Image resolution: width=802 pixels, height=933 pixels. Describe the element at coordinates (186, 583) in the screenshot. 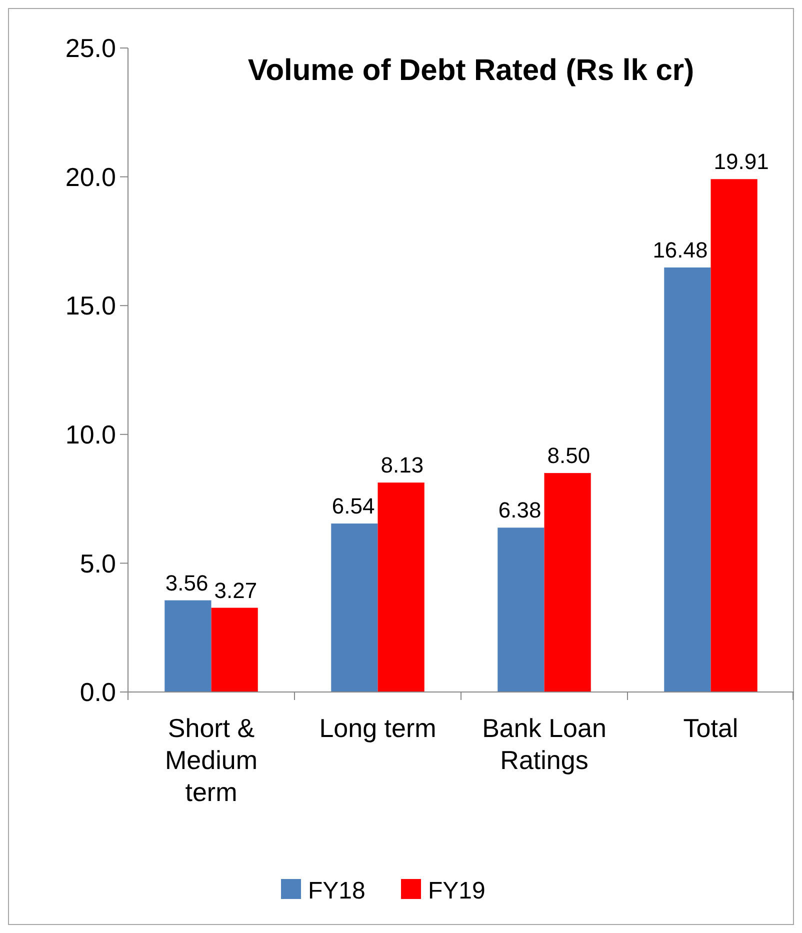

I see `data-label: 3.56` at that location.